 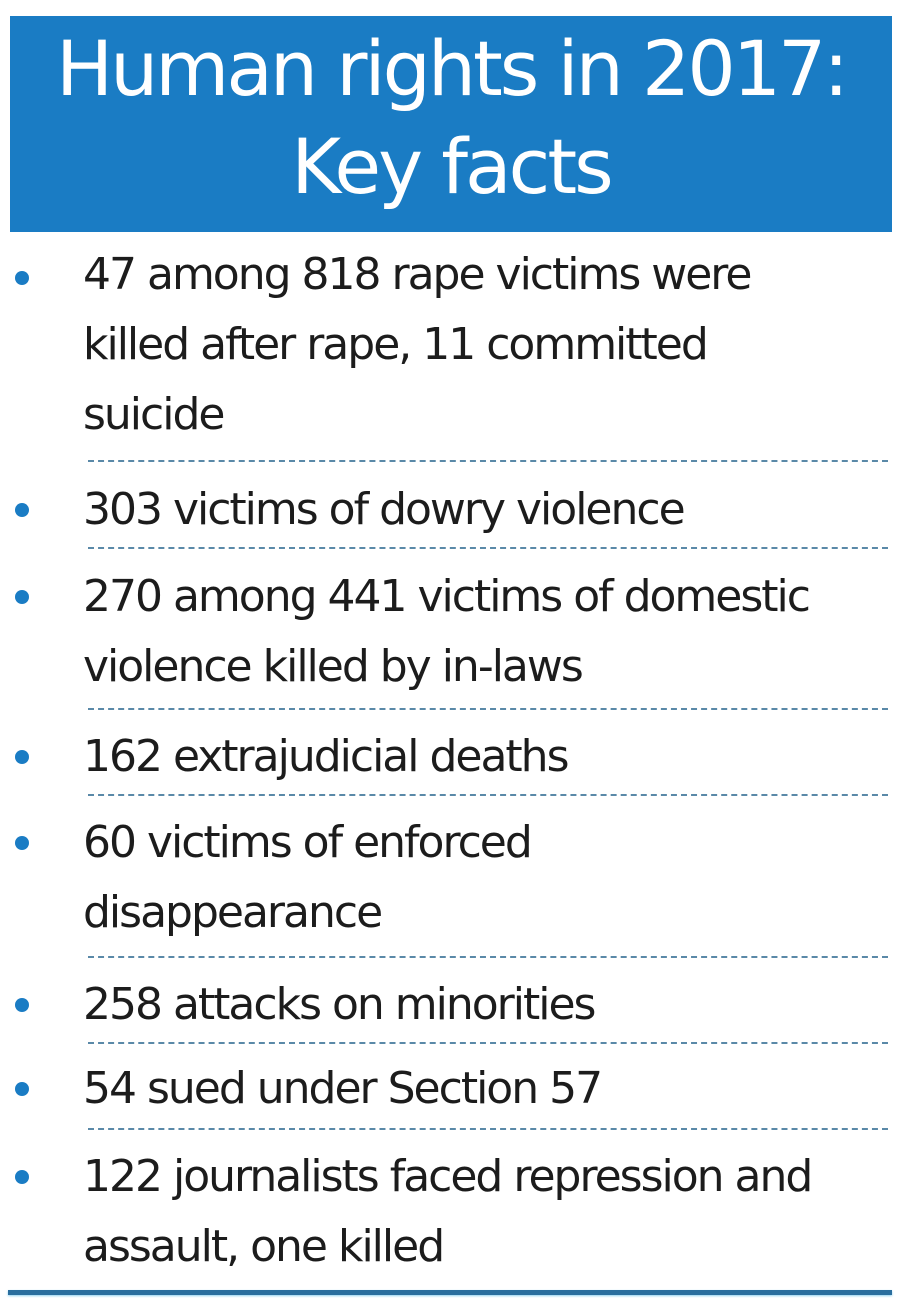 I want to click on fact-item-section-57: 54 sued under Section 57, so click(x=450, y=1084).